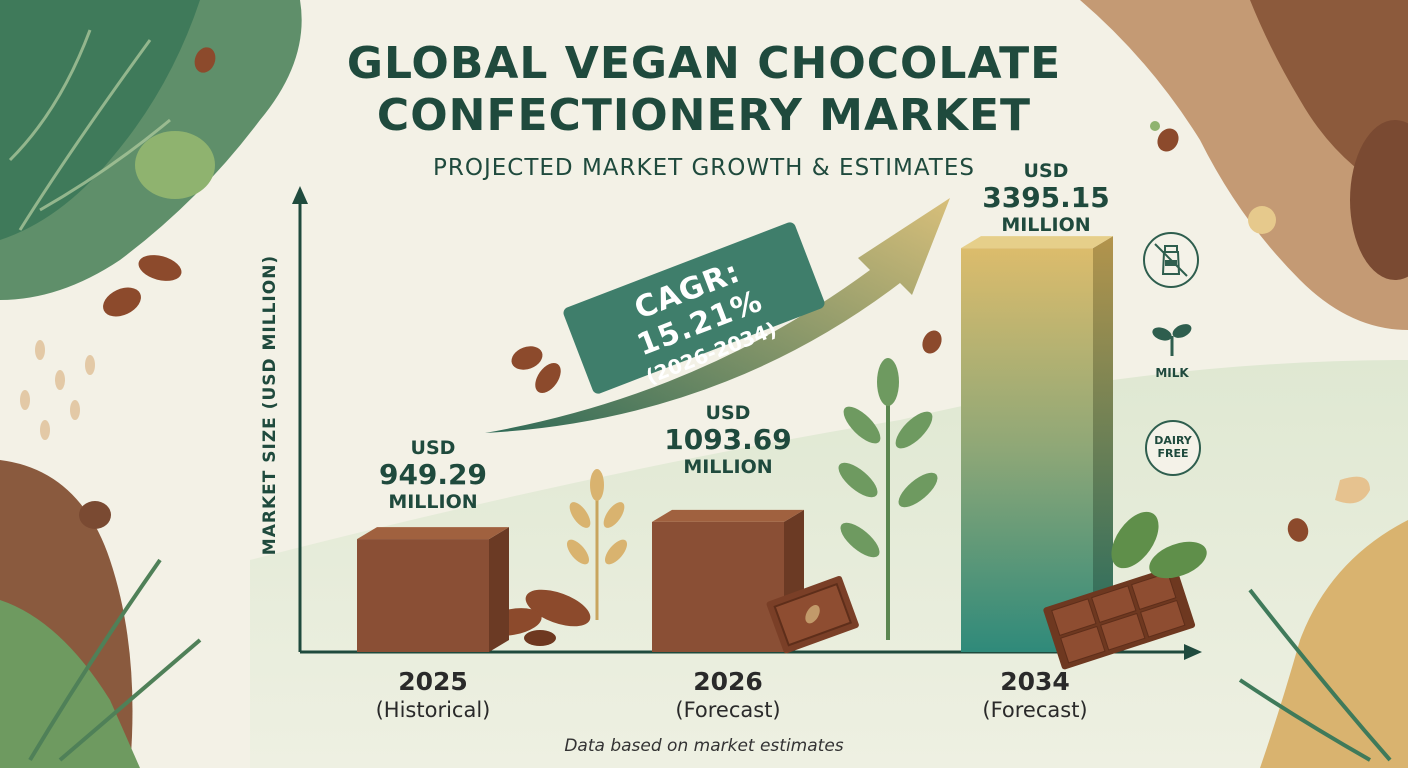 The image size is (1408, 768). What do you see at coordinates (1159, 545) in the screenshot?
I see `leaf-icon` at bounding box center [1159, 545].